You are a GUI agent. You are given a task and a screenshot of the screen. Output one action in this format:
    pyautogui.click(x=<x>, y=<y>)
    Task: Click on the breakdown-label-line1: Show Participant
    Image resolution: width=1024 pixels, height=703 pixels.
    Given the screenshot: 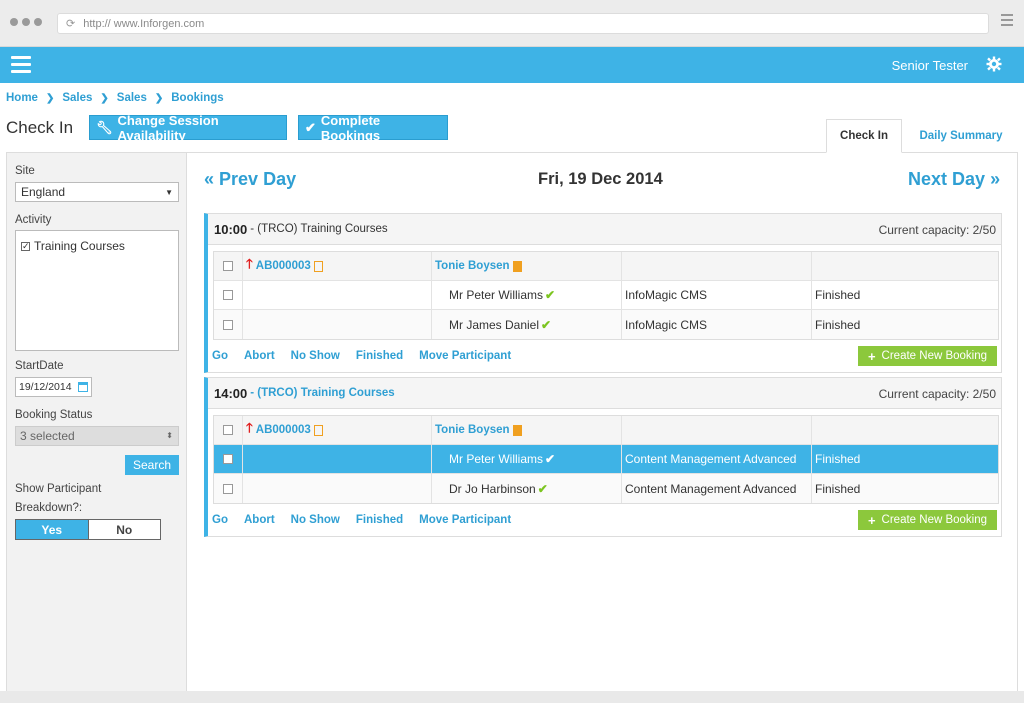 What is the action you would take?
    pyautogui.click(x=58, y=489)
    